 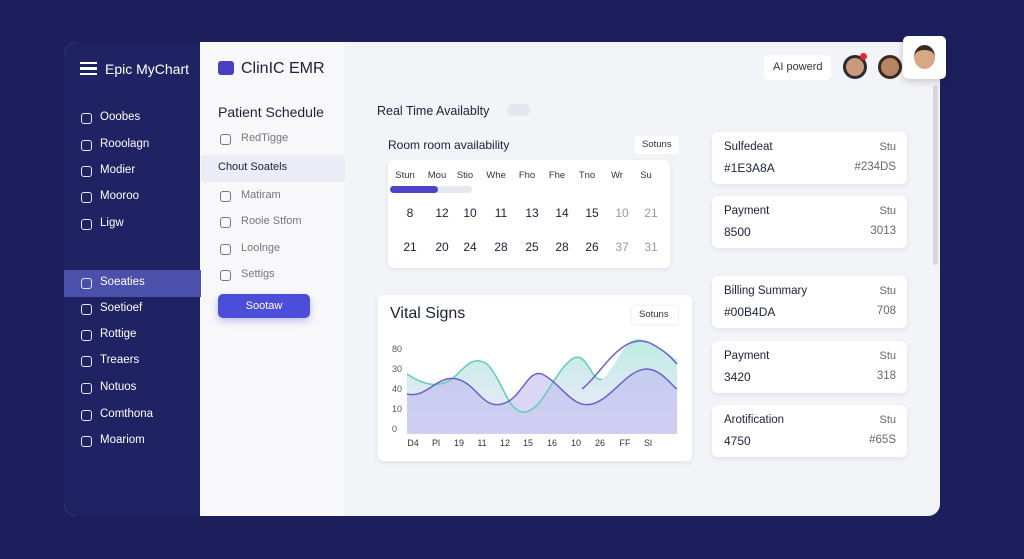 What do you see at coordinates (395, 429) in the screenshot?
I see `y-tick-label: 0` at bounding box center [395, 429].